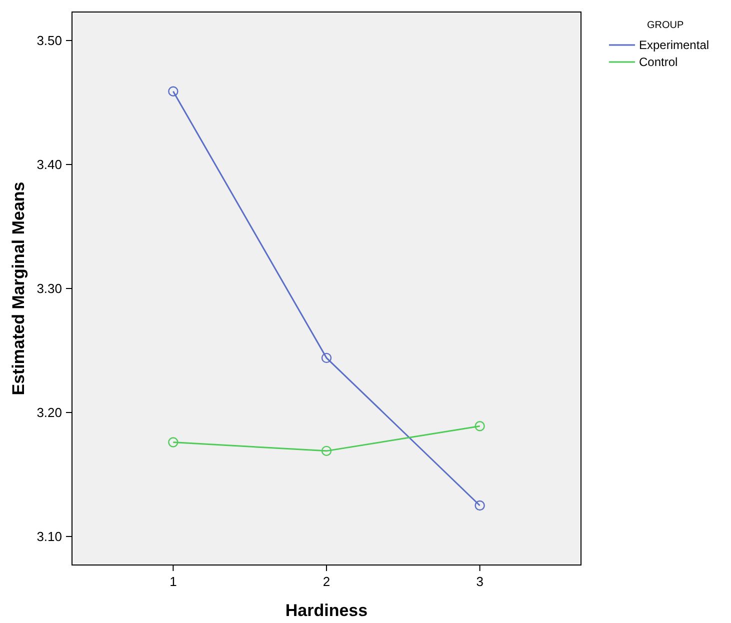 The height and width of the screenshot is (623, 731). Describe the element at coordinates (480, 581) in the screenshot. I see `x-tick-label: 3` at that location.